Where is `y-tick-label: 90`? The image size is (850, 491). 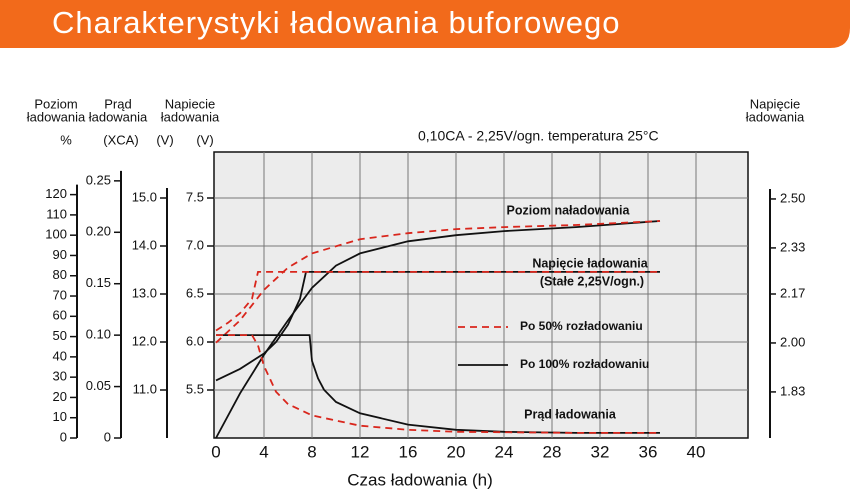 y-tick-label: 90 is located at coordinates (60, 254).